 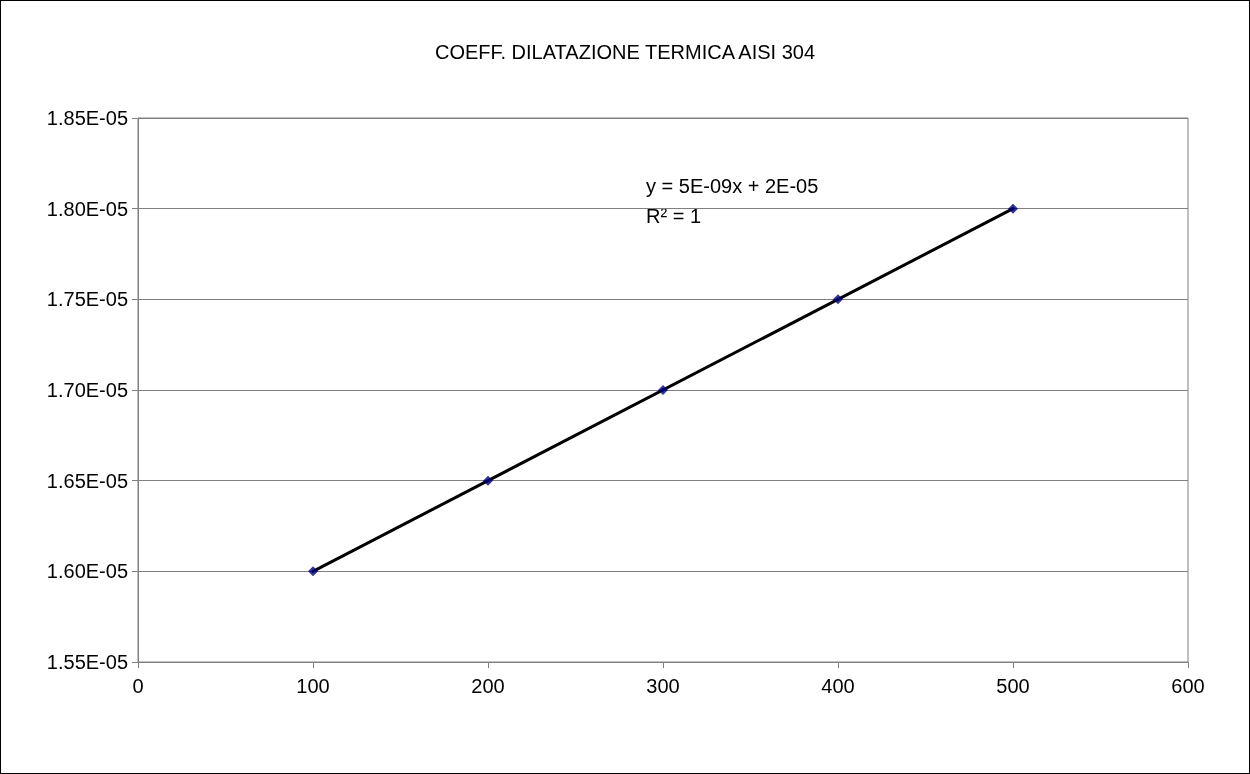 I want to click on x-tick-label: 100, so click(x=313, y=686).